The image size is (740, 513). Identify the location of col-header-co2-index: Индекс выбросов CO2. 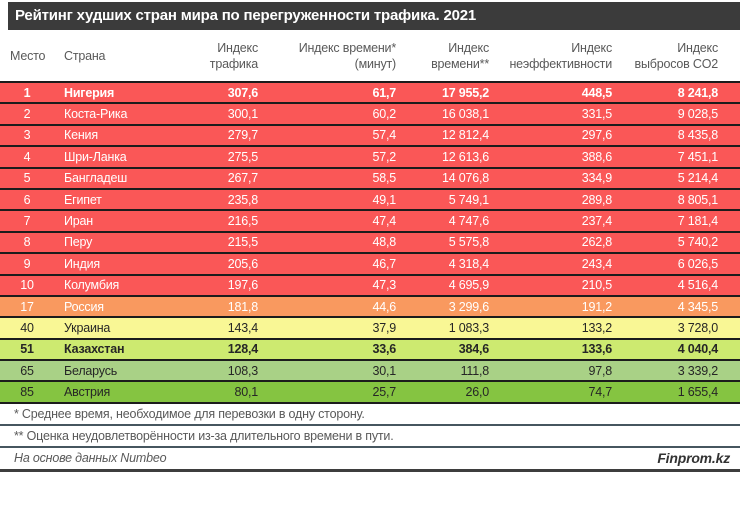
(676, 55).